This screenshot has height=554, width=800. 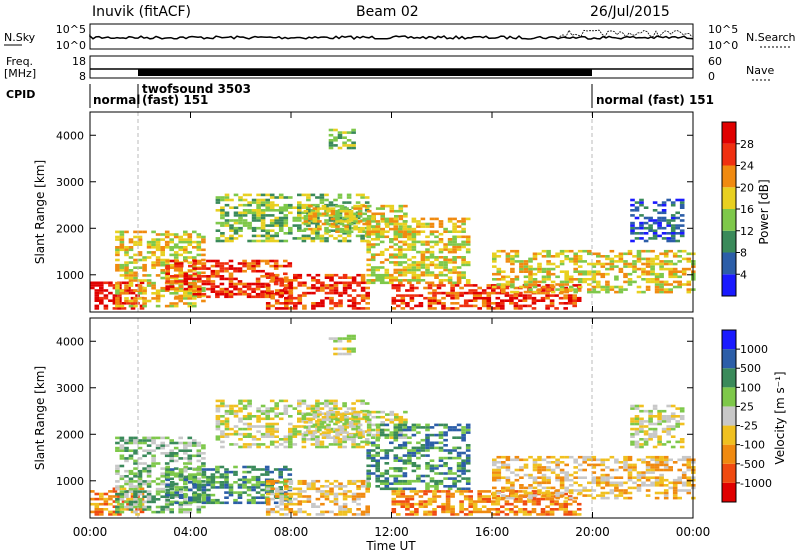 I want to click on y-tick-label: 4000, so click(x=70, y=341).